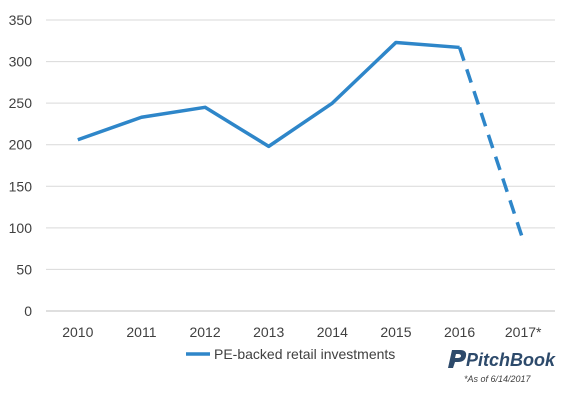 The height and width of the screenshot is (401, 571). Describe the element at coordinates (21, 165) in the screenshot. I see `y-axis-ticks: 0 50 100 150 200 250 300 350` at that location.